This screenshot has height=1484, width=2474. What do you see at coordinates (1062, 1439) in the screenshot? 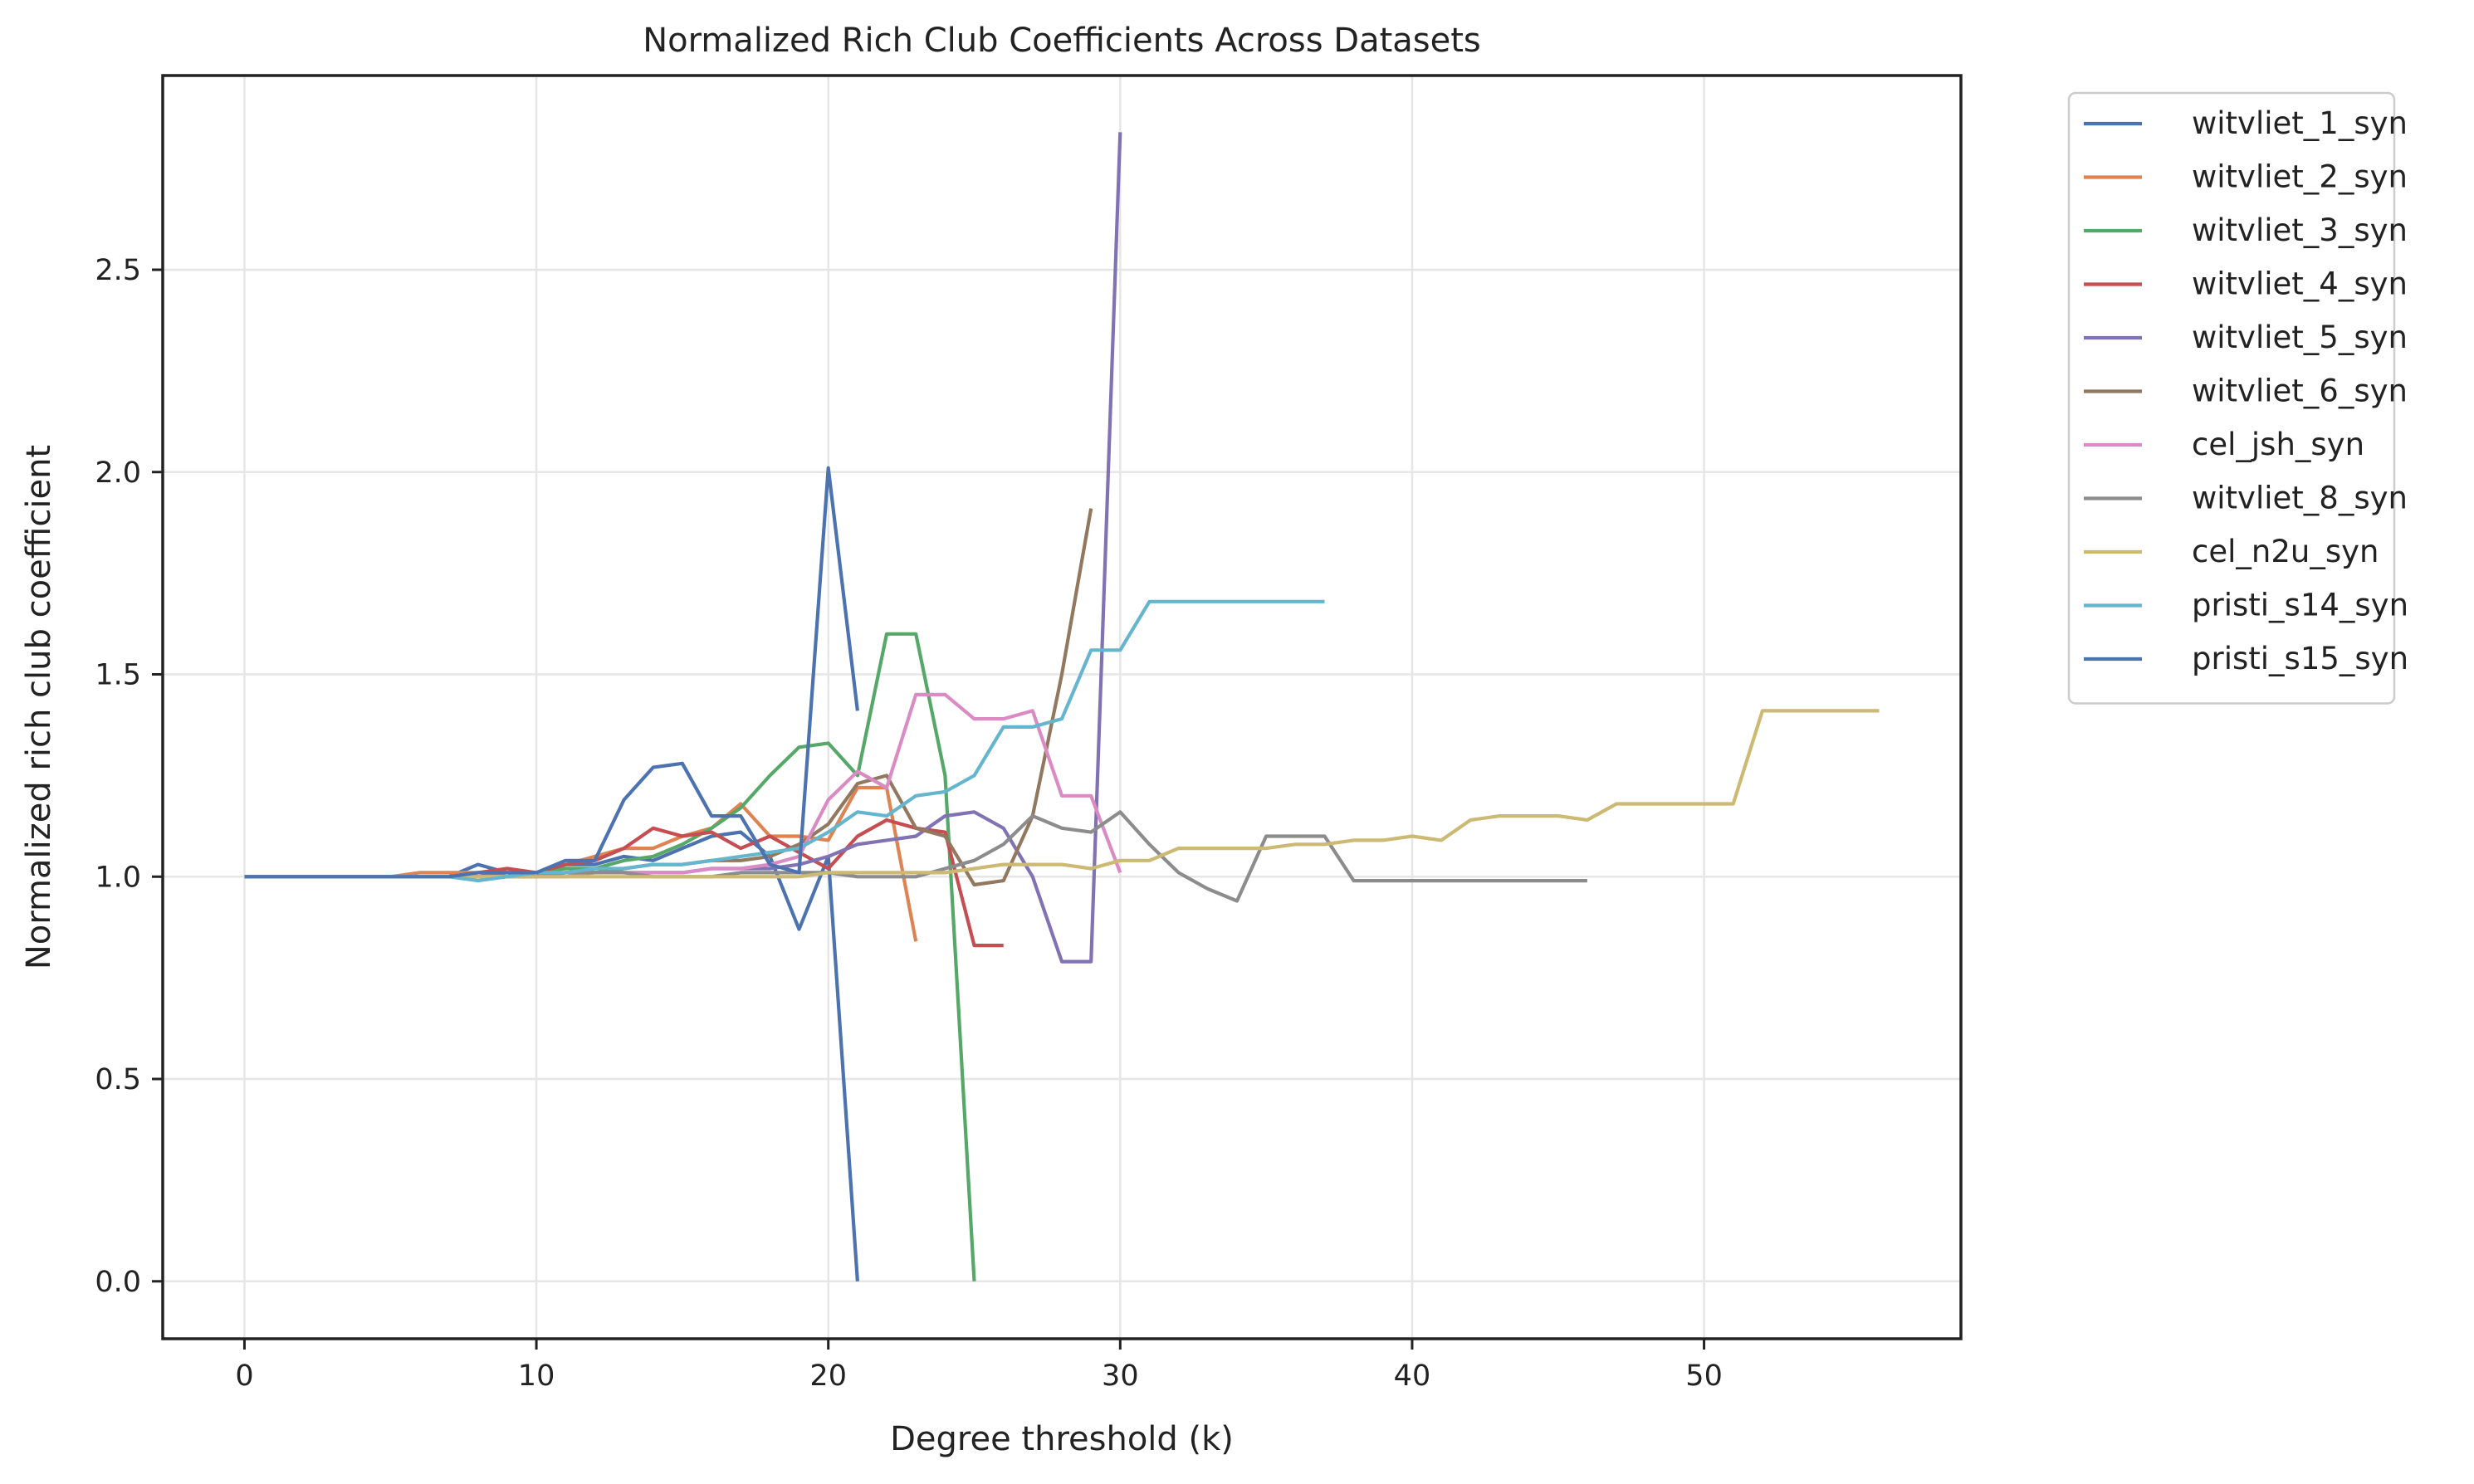
I see `x-axis-label: Degree threshold (k)` at bounding box center [1062, 1439].